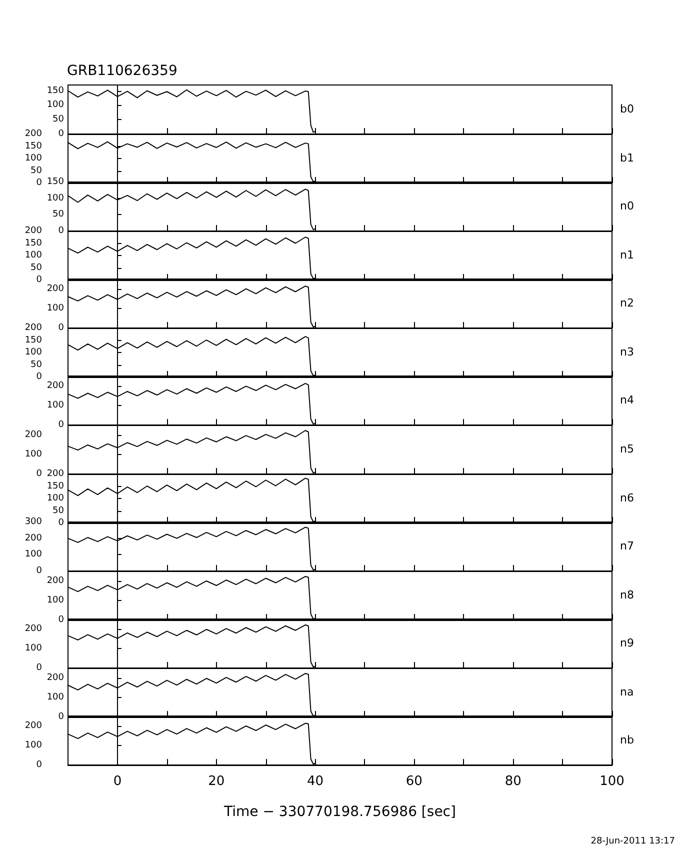  What do you see at coordinates (117, 782) in the screenshot?
I see `x-tick-label: 0` at bounding box center [117, 782].